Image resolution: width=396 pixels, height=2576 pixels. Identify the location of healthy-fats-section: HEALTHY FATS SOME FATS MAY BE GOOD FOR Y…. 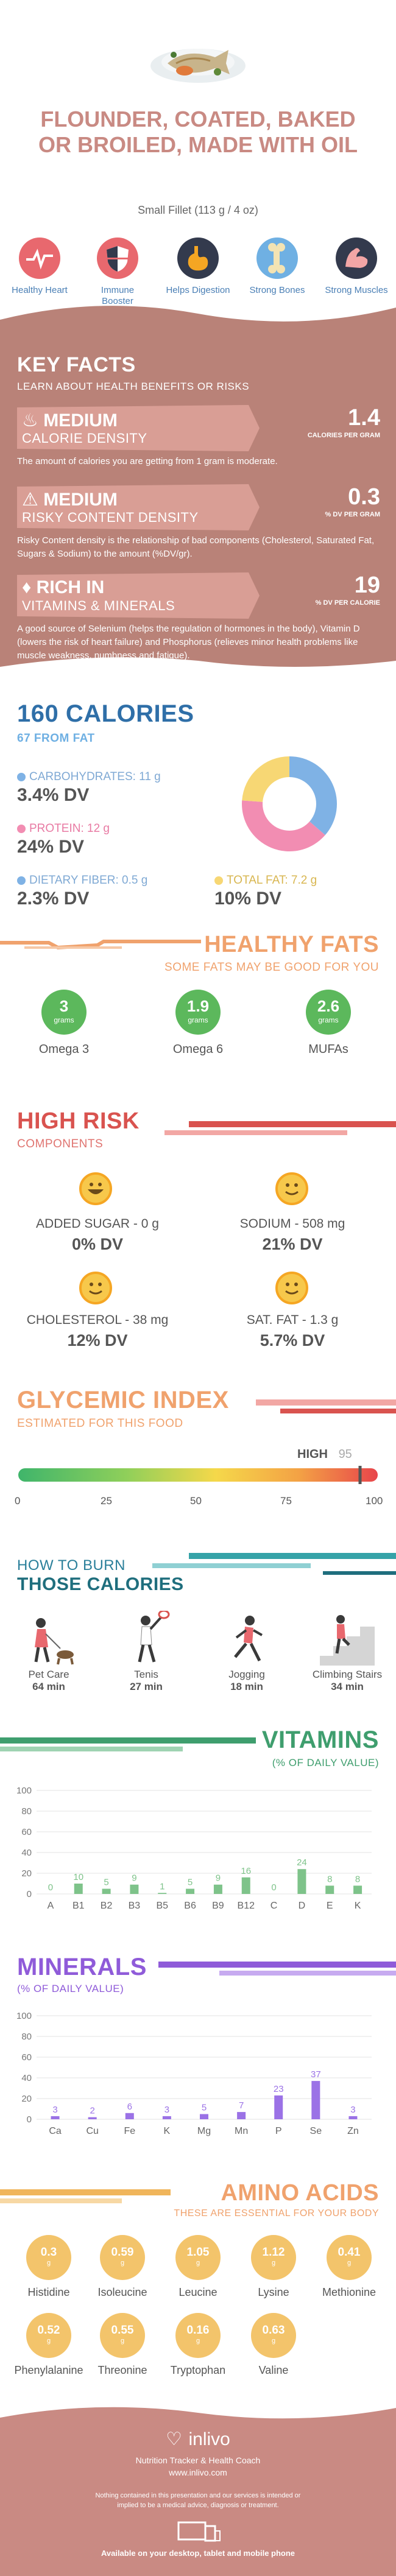
(198, 999).